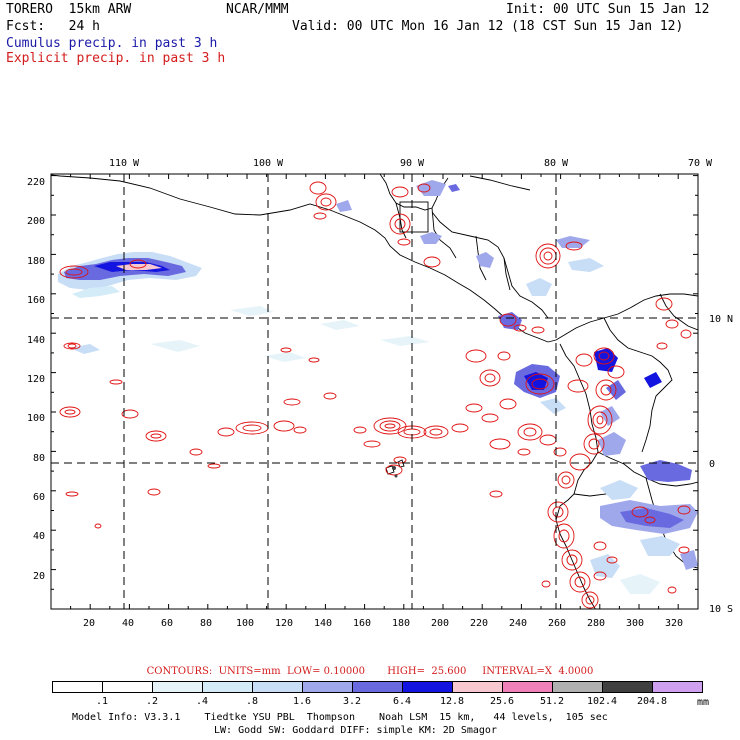  Describe the element at coordinates (53, 26) in the screenshot. I see `forecast-hour: Fcst: 24 h` at that location.